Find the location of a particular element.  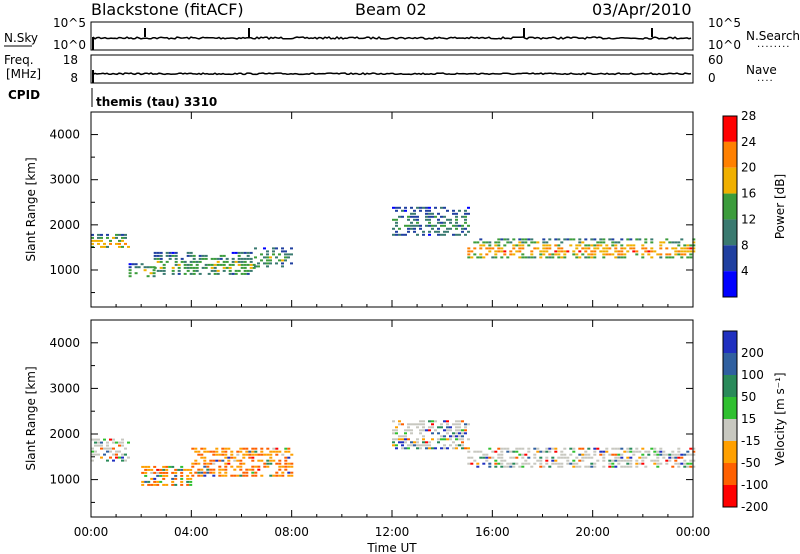

colorbar-tick-label: 100 is located at coordinates (752, 375).